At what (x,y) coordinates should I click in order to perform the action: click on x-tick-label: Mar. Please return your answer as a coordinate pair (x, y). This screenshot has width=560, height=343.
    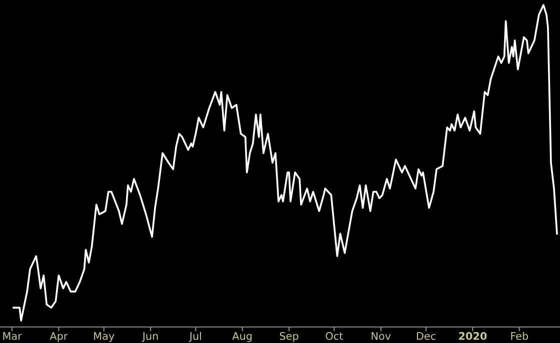
    Looking at the image, I should click on (12, 336).